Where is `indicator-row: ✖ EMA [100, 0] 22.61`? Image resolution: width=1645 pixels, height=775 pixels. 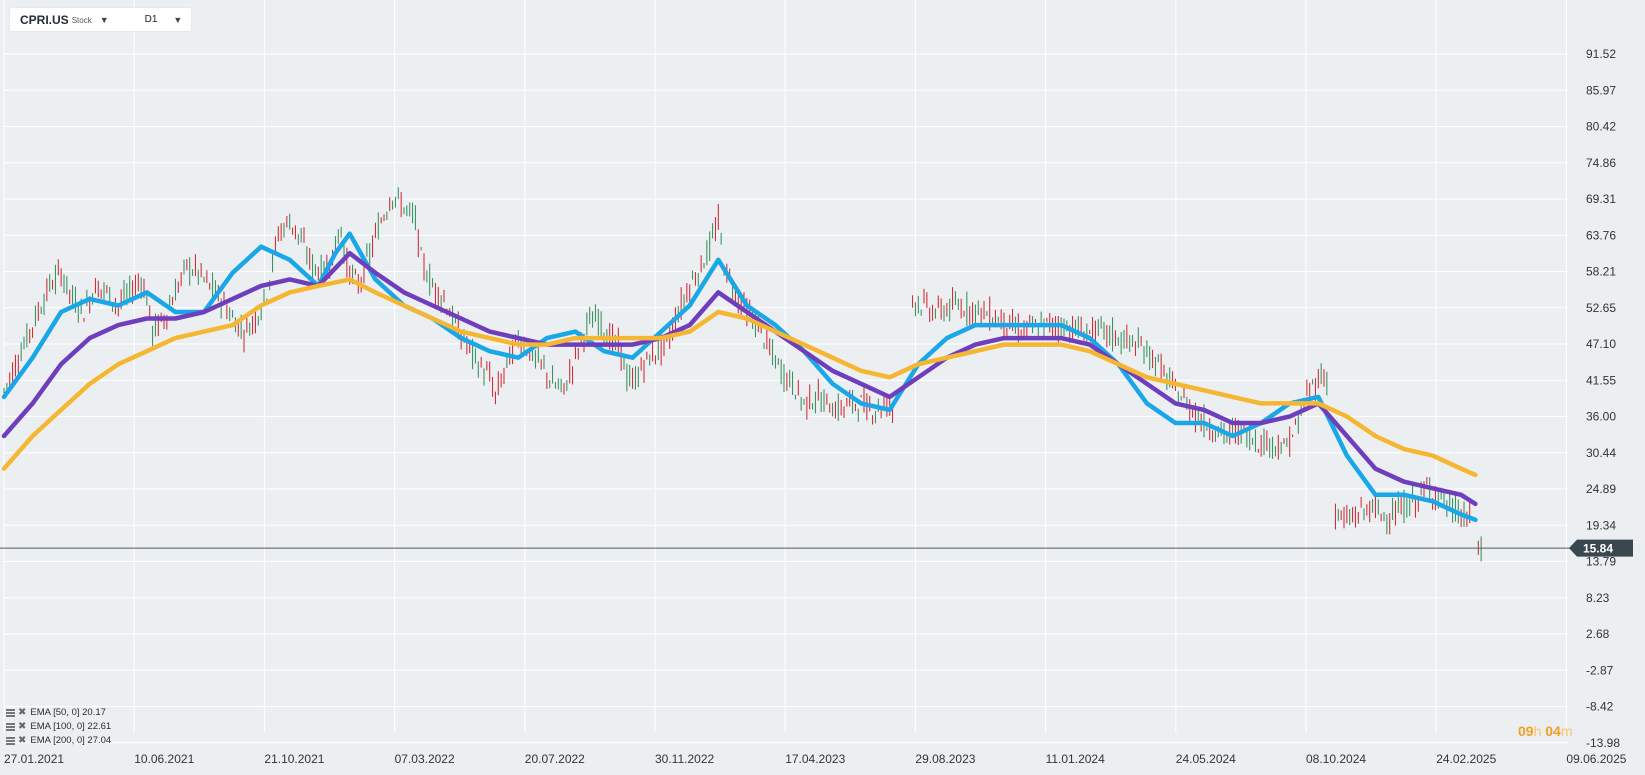 indicator-row: ✖ EMA [100, 0] 22.61 is located at coordinates (58, 727).